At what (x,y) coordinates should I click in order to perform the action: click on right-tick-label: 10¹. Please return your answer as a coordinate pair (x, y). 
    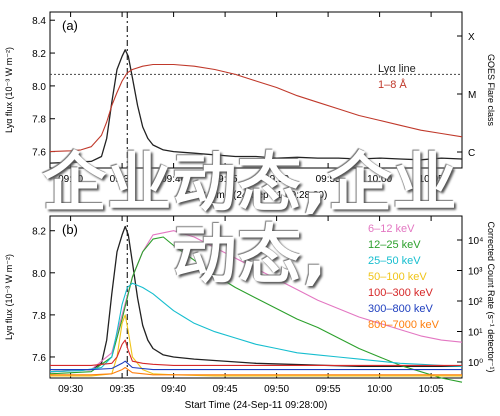
    Looking at the image, I should click on (475, 333).